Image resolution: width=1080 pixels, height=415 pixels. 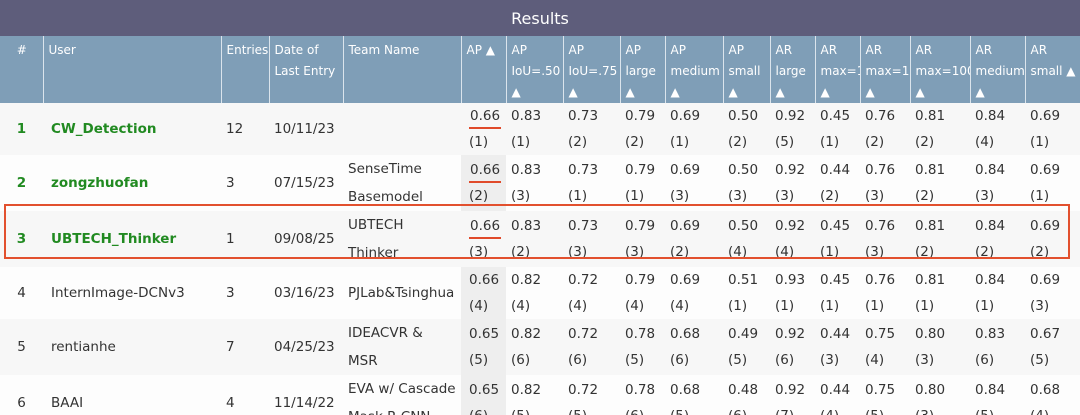 What do you see at coordinates (792, 183) in the screenshot?
I see `metric-cell: 0.92 (3)` at bounding box center [792, 183].